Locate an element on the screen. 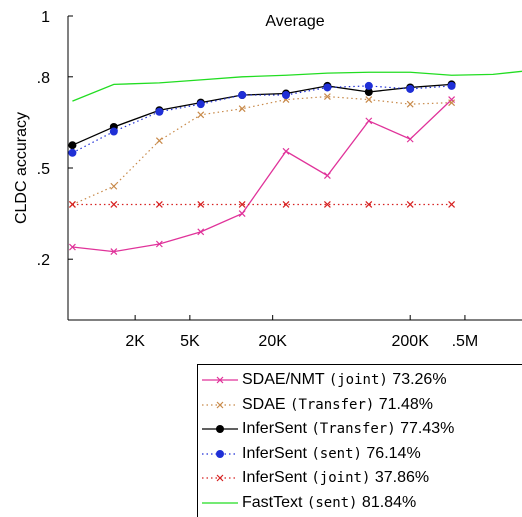 Image resolution: width=522 pixels, height=517 pixels. legend-entry: InferSent (sent) 76.14% is located at coordinates (309, 454).